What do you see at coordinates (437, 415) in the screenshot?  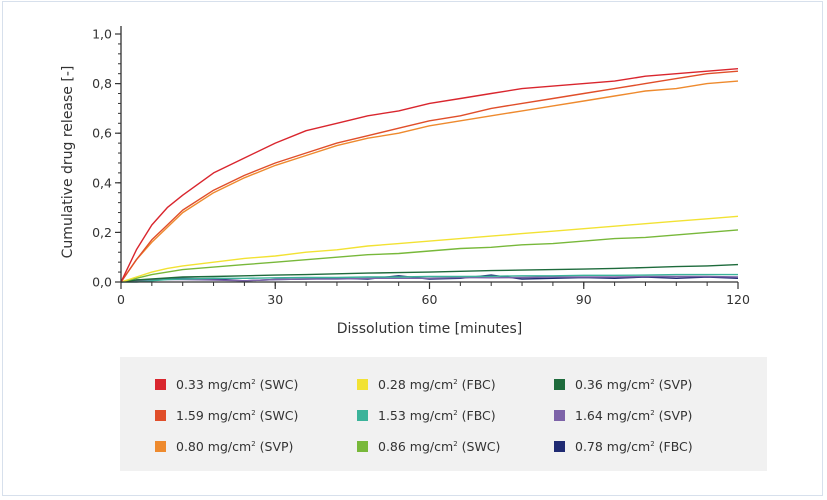 I see `legend-label: 1.53 mg/cm2 (FBC)` at bounding box center [437, 415].